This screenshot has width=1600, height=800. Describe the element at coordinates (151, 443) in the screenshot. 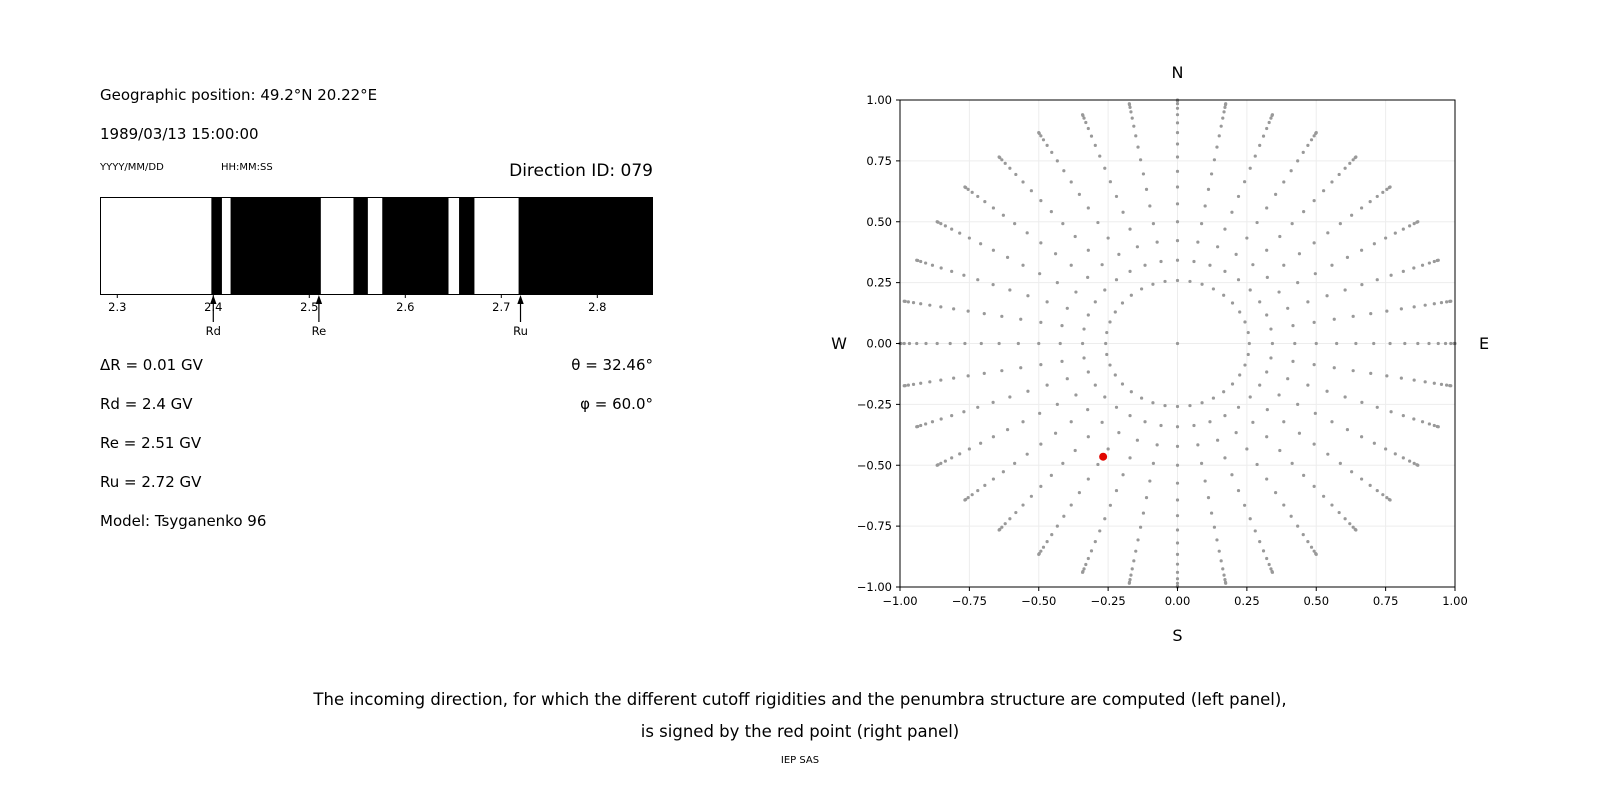

I see `re-value: Re = 2.51 GV` at that location.